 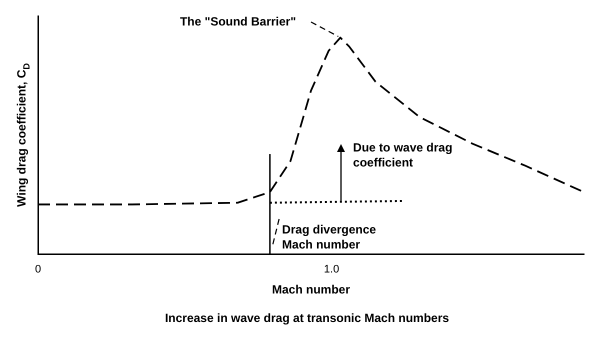 I want to click on annotation: Drag divergence Mach number, so click(x=329, y=237).